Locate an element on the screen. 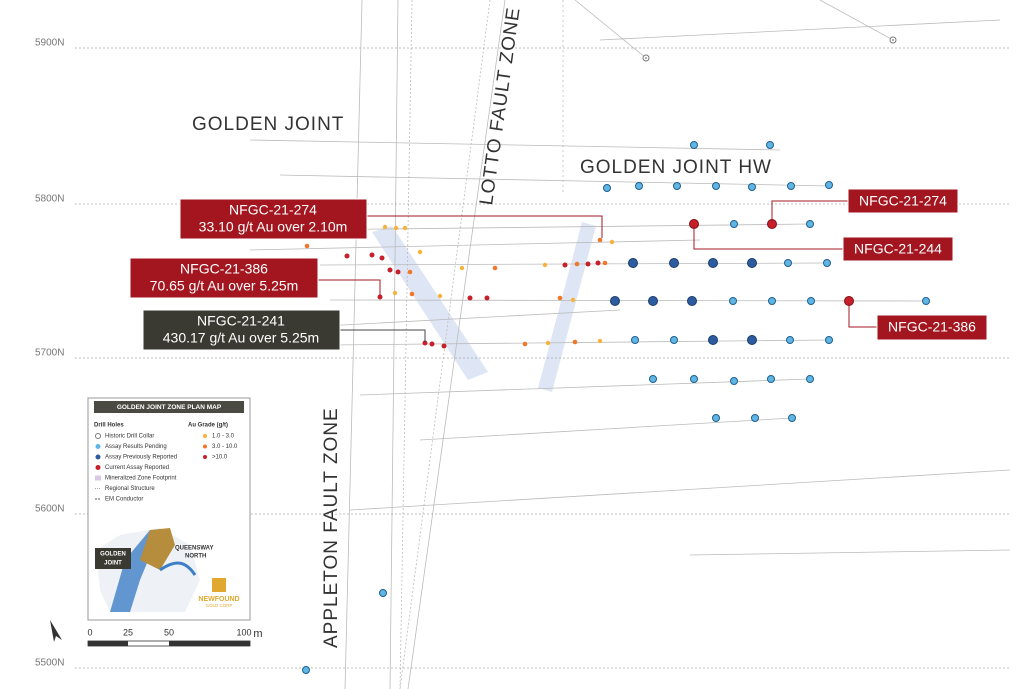 This screenshot has height=689, width=1024. northing-label: 5600N is located at coordinates (49, 509).